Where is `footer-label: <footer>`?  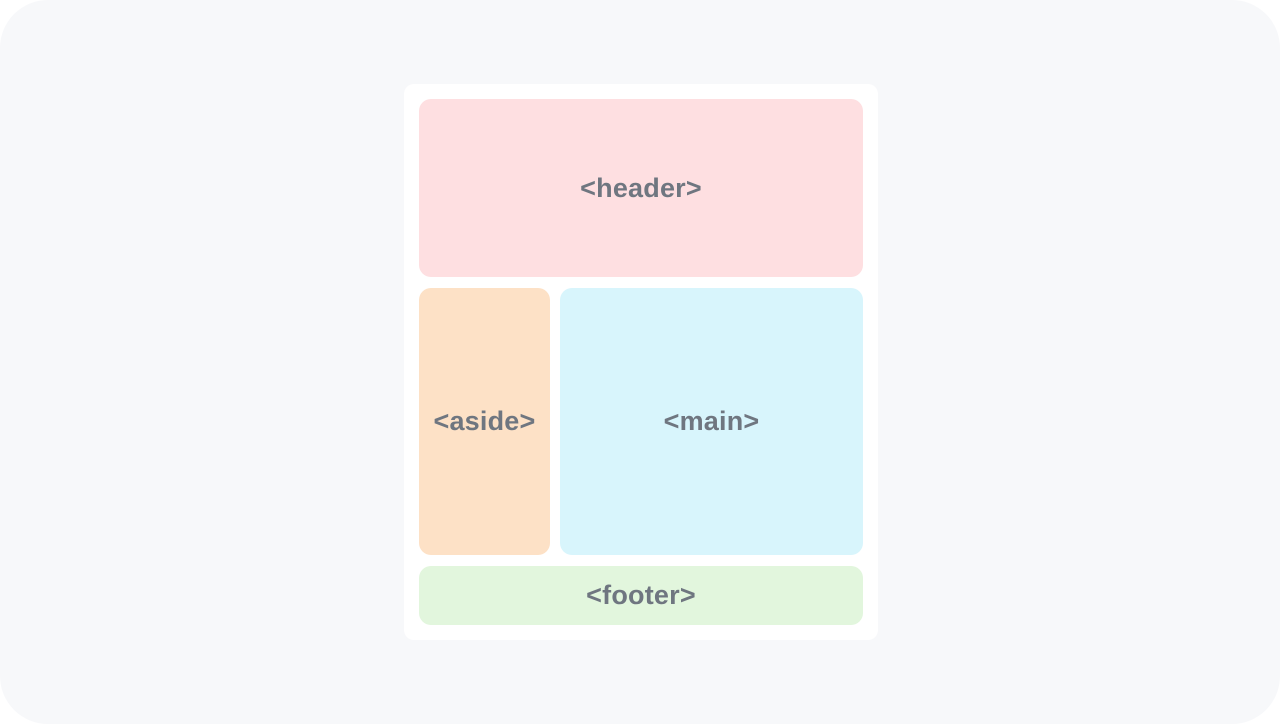
footer-label: <footer> is located at coordinates (641, 595).